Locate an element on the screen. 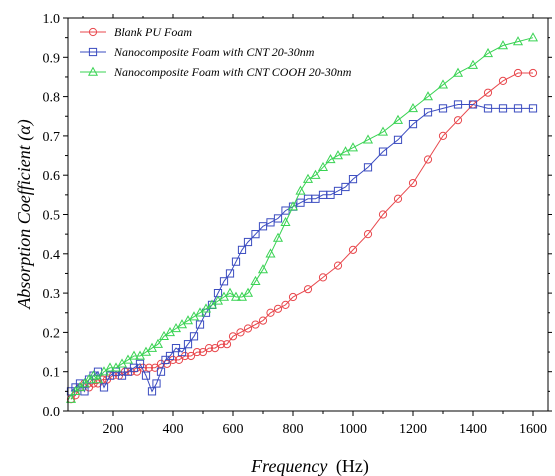 The width and height of the screenshot is (555, 476). x-axis-title: Frequency (Hz) is located at coordinates (309, 466).